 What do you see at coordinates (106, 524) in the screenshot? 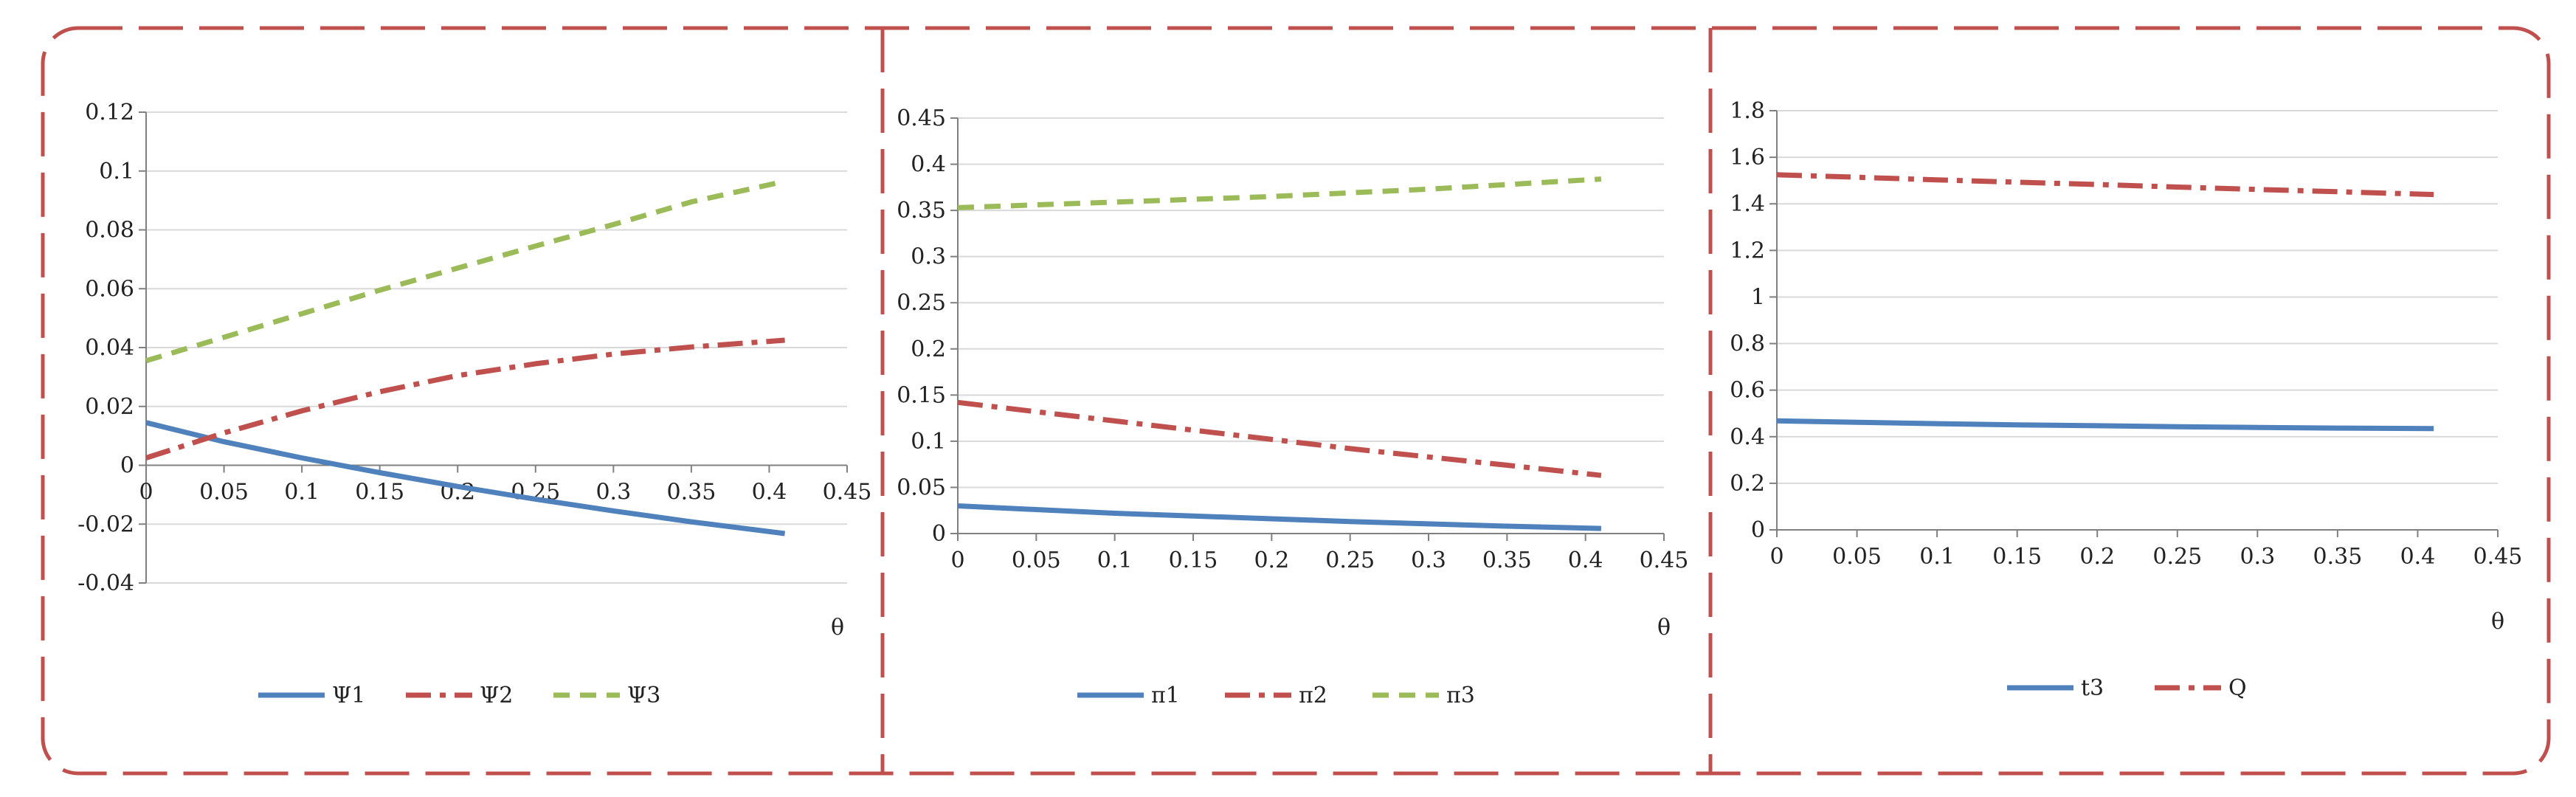
I see `y-tick-label: -0.02` at bounding box center [106, 524].